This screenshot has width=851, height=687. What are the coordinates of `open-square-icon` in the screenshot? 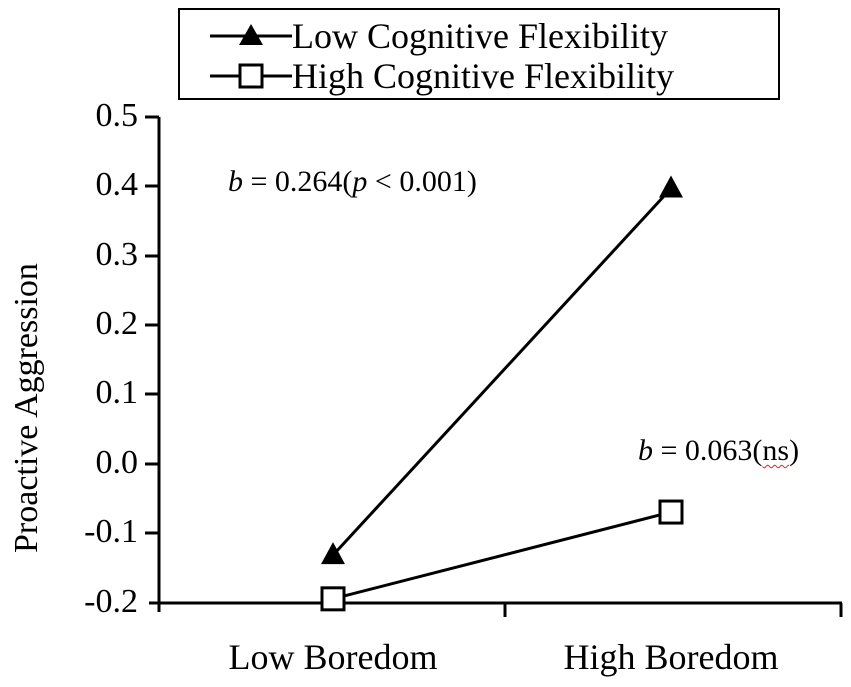 It's located at (251, 76).